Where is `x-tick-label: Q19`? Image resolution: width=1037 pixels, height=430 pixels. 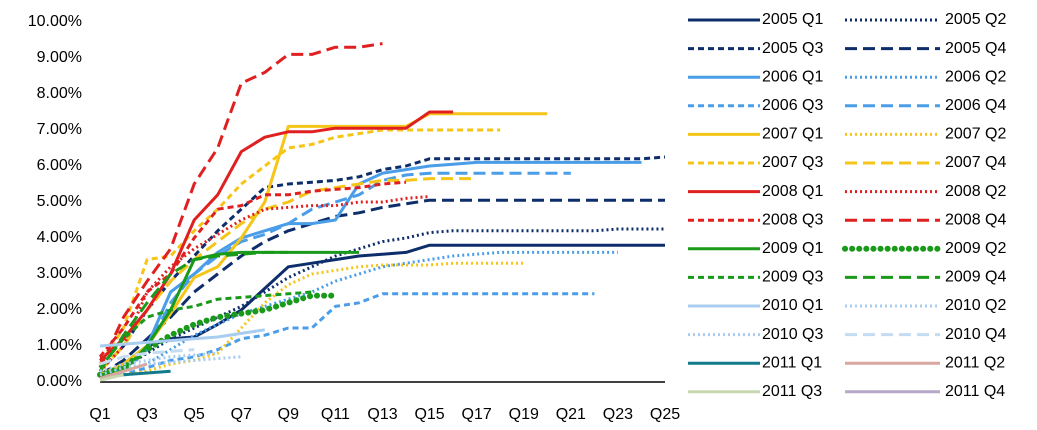
x-tick-label: Q19 is located at coordinates (524, 414).